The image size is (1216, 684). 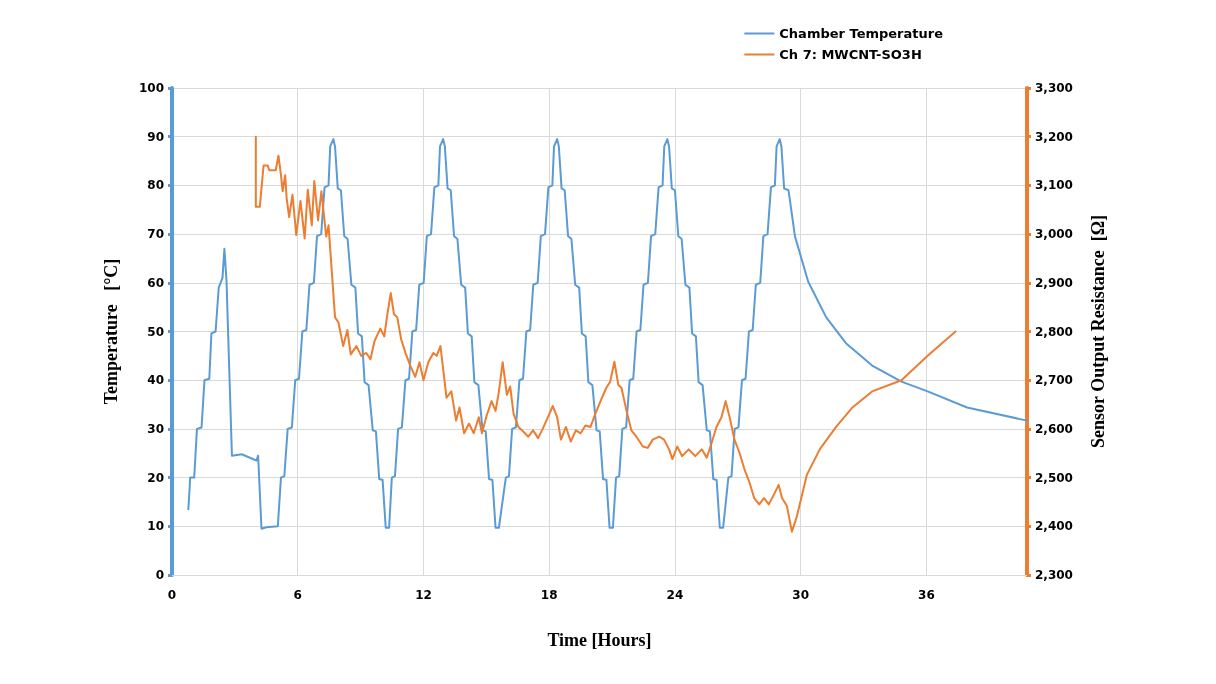 What do you see at coordinates (1054, 477) in the screenshot?
I see `y2-tick-label: 2,500` at bounding box center [1054, 477].